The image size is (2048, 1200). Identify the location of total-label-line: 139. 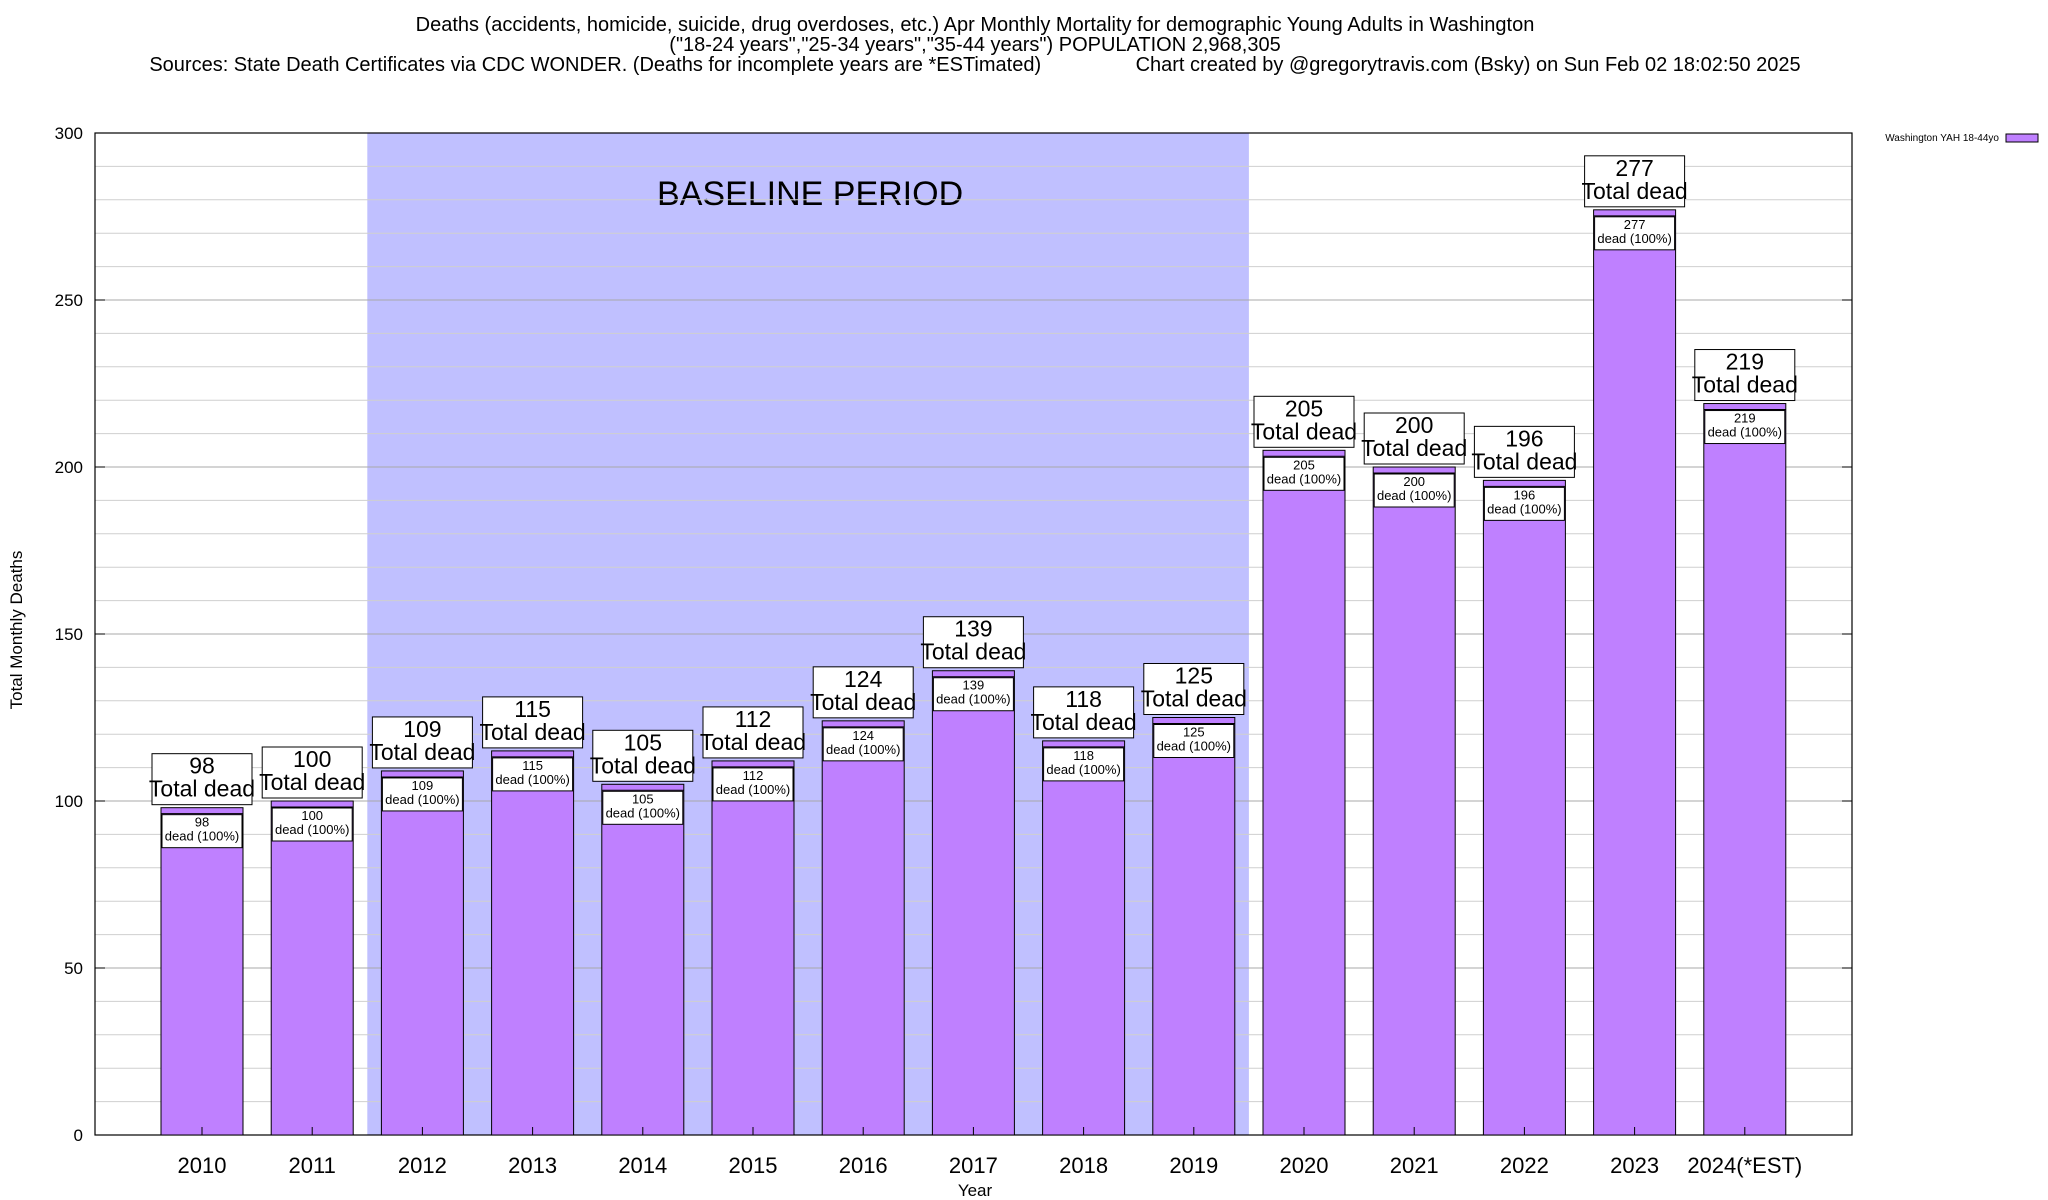
(973, 629).